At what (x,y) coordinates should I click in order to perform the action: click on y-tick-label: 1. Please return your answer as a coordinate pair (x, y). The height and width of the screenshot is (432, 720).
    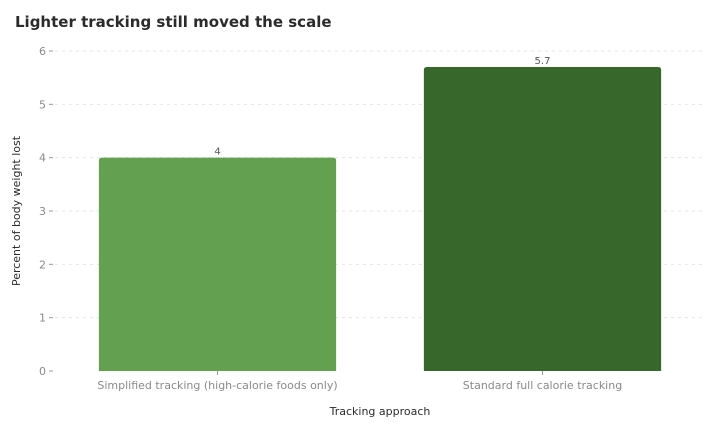
    Looking at the image, I should click on (42, 318).